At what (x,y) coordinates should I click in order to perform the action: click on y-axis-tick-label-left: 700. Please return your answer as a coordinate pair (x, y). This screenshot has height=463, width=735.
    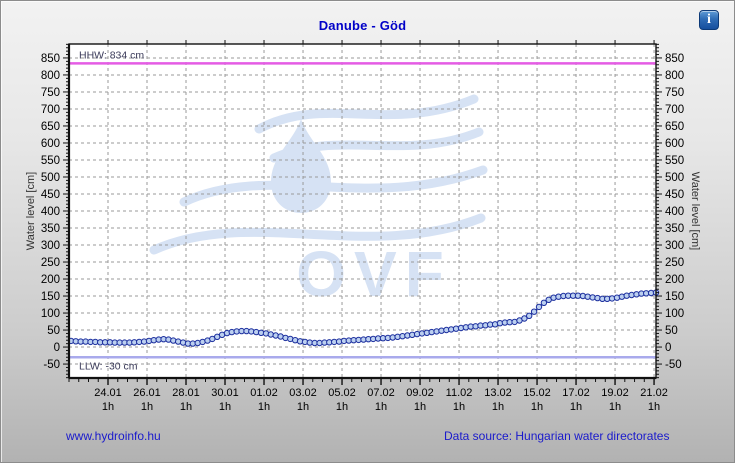
    Looking at the image, I should click on (50, 110).